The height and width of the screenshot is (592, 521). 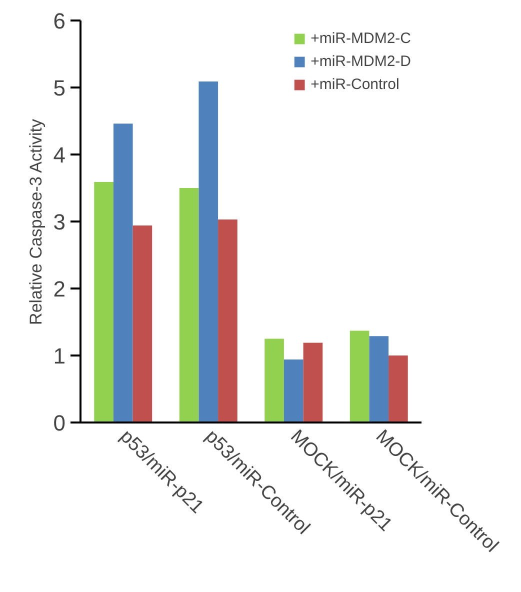 I want to click on legend-label: +miR-MDM2-C, so click(x=360, y=38).